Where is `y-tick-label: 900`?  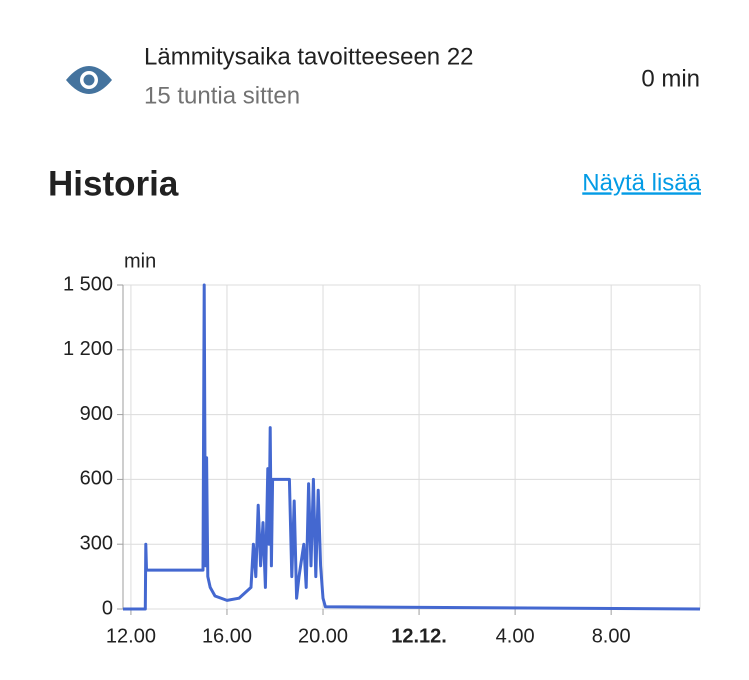 y-tick-label: 900 is located at coordinates (96, 414).